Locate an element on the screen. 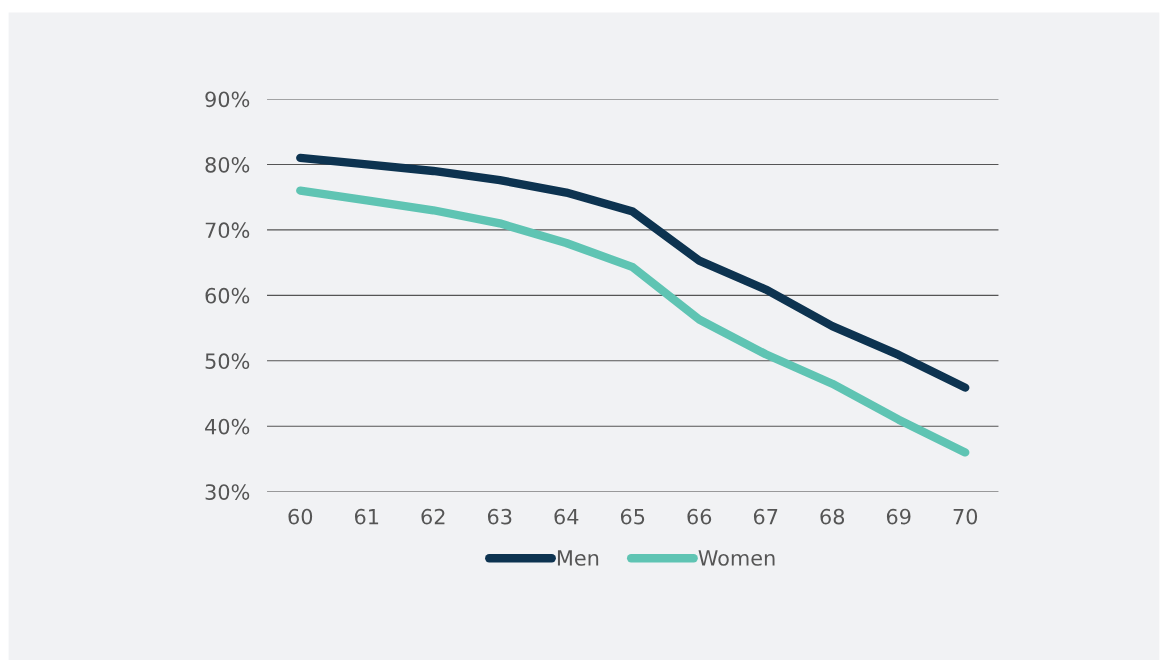 The width and height of the screenshot is (1161, 660). x-tick-label: 67 is located at coordinates (765, 516).